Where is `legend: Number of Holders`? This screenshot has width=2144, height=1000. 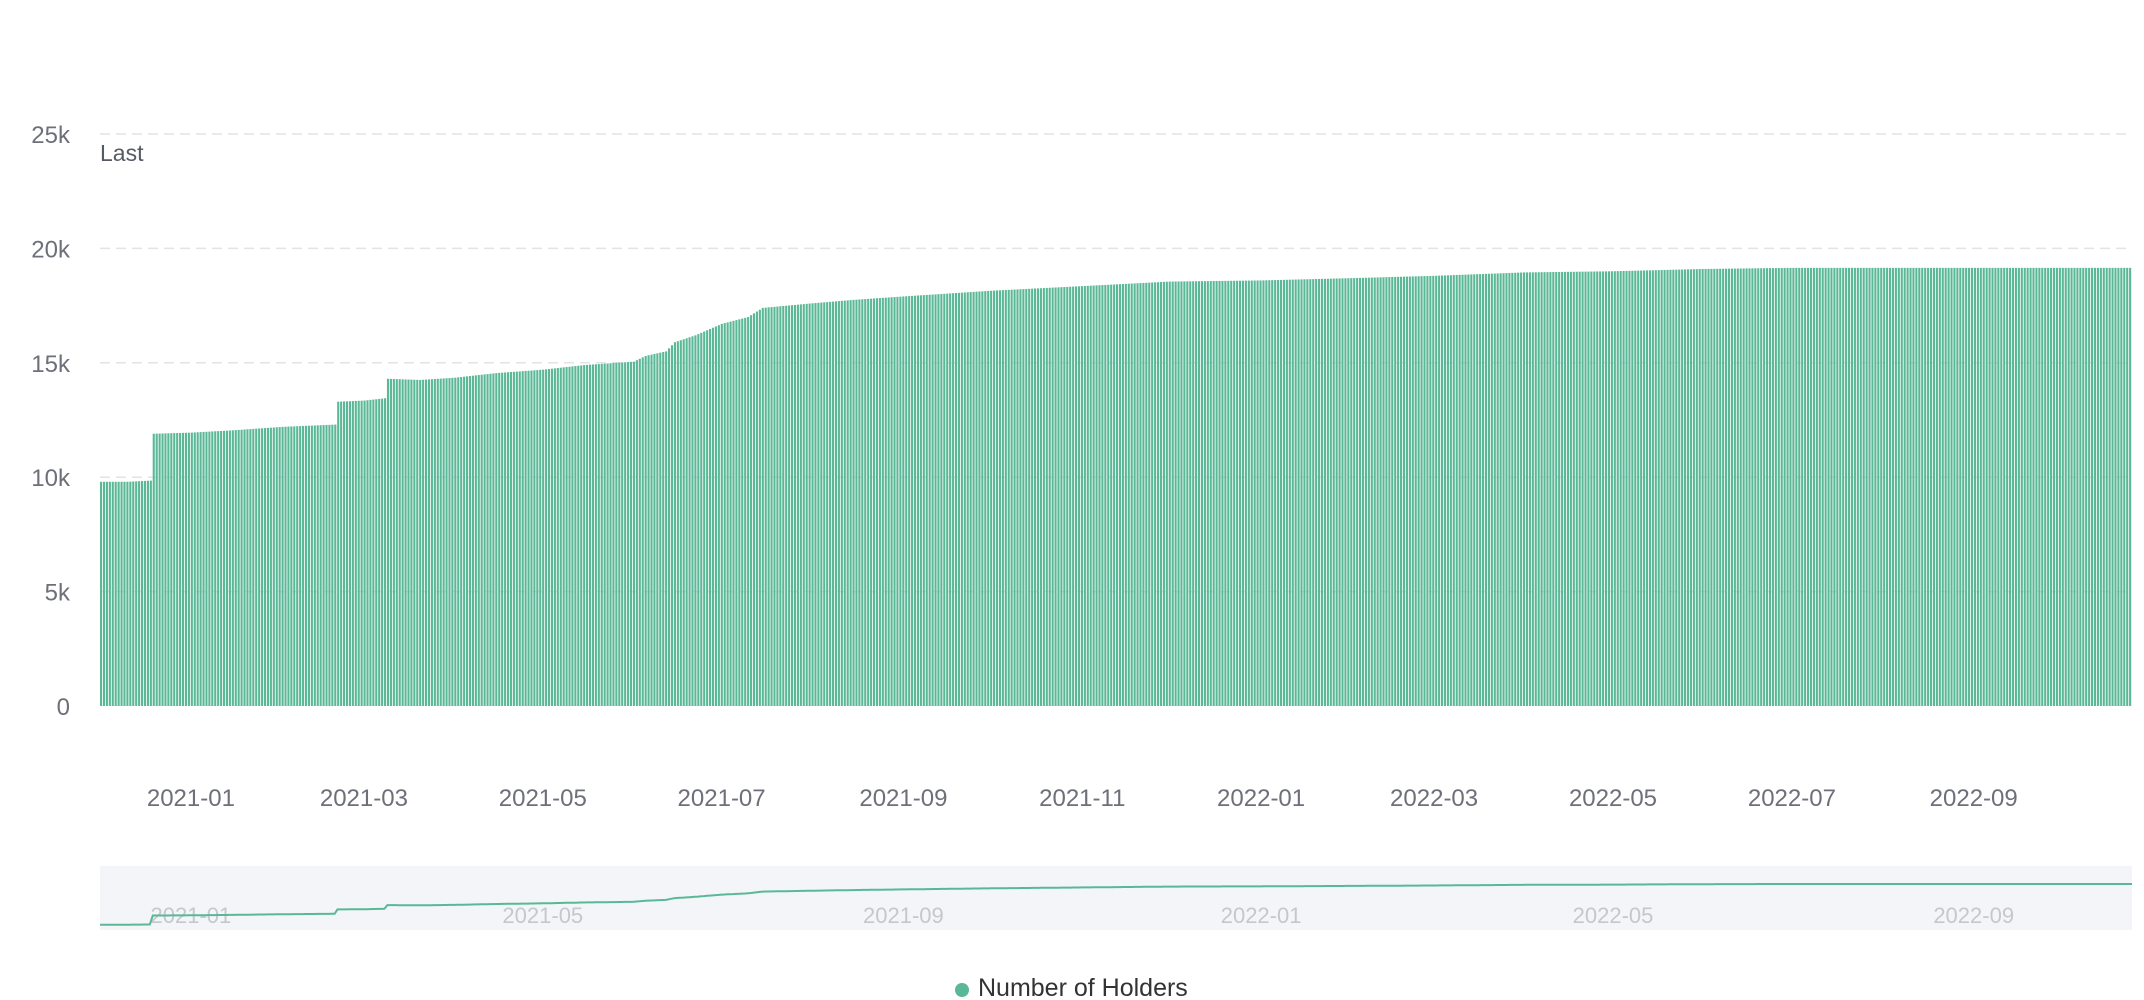 legend: Number of Holders is located at coordinates (1071, 987).